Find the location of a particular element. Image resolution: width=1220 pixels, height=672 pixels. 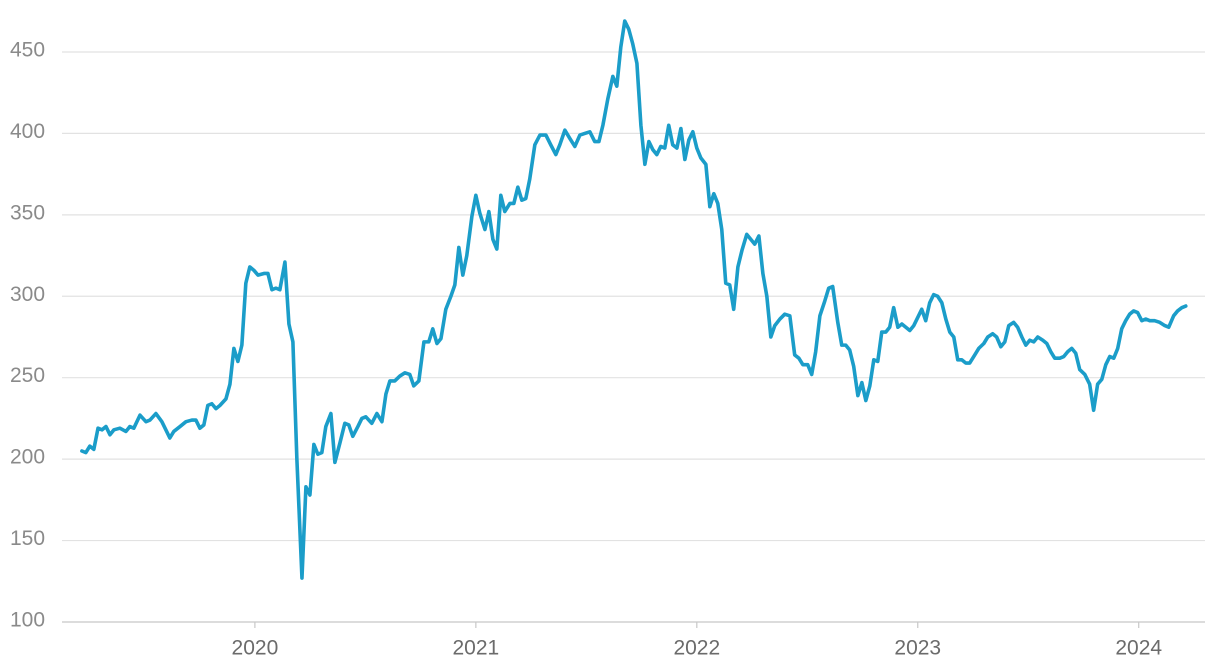

x-tick-label: 2022 is located at coordinates (696, 648).